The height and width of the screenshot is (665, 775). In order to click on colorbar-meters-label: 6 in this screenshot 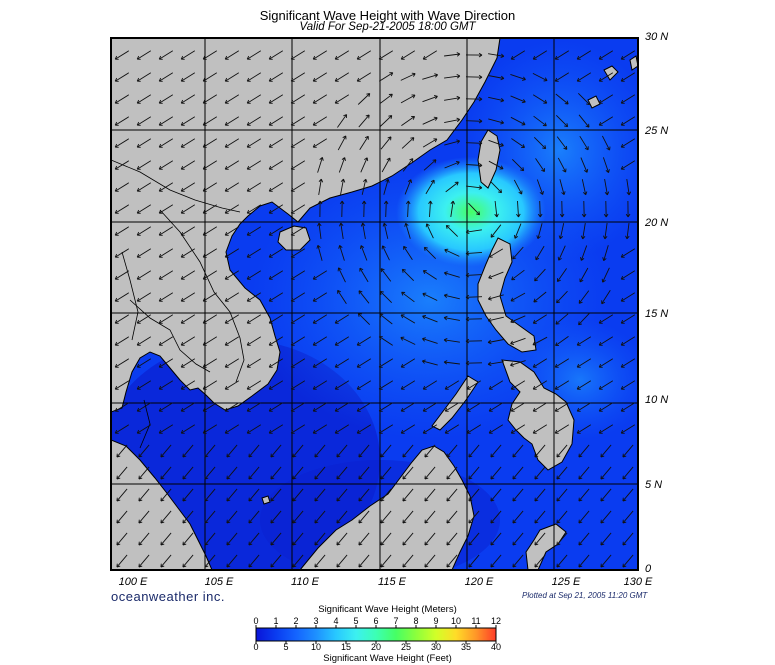, I will do `click(376, 621)`.